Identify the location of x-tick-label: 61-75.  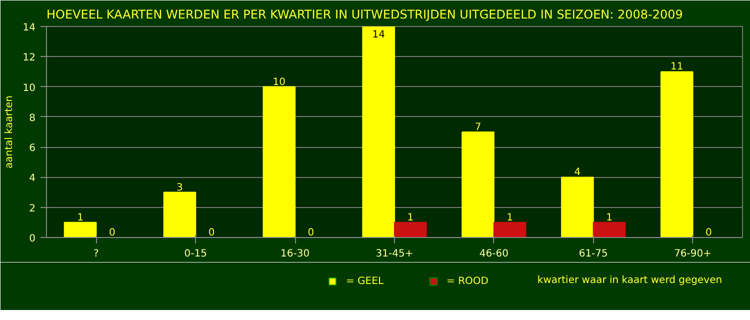
(593, 254).